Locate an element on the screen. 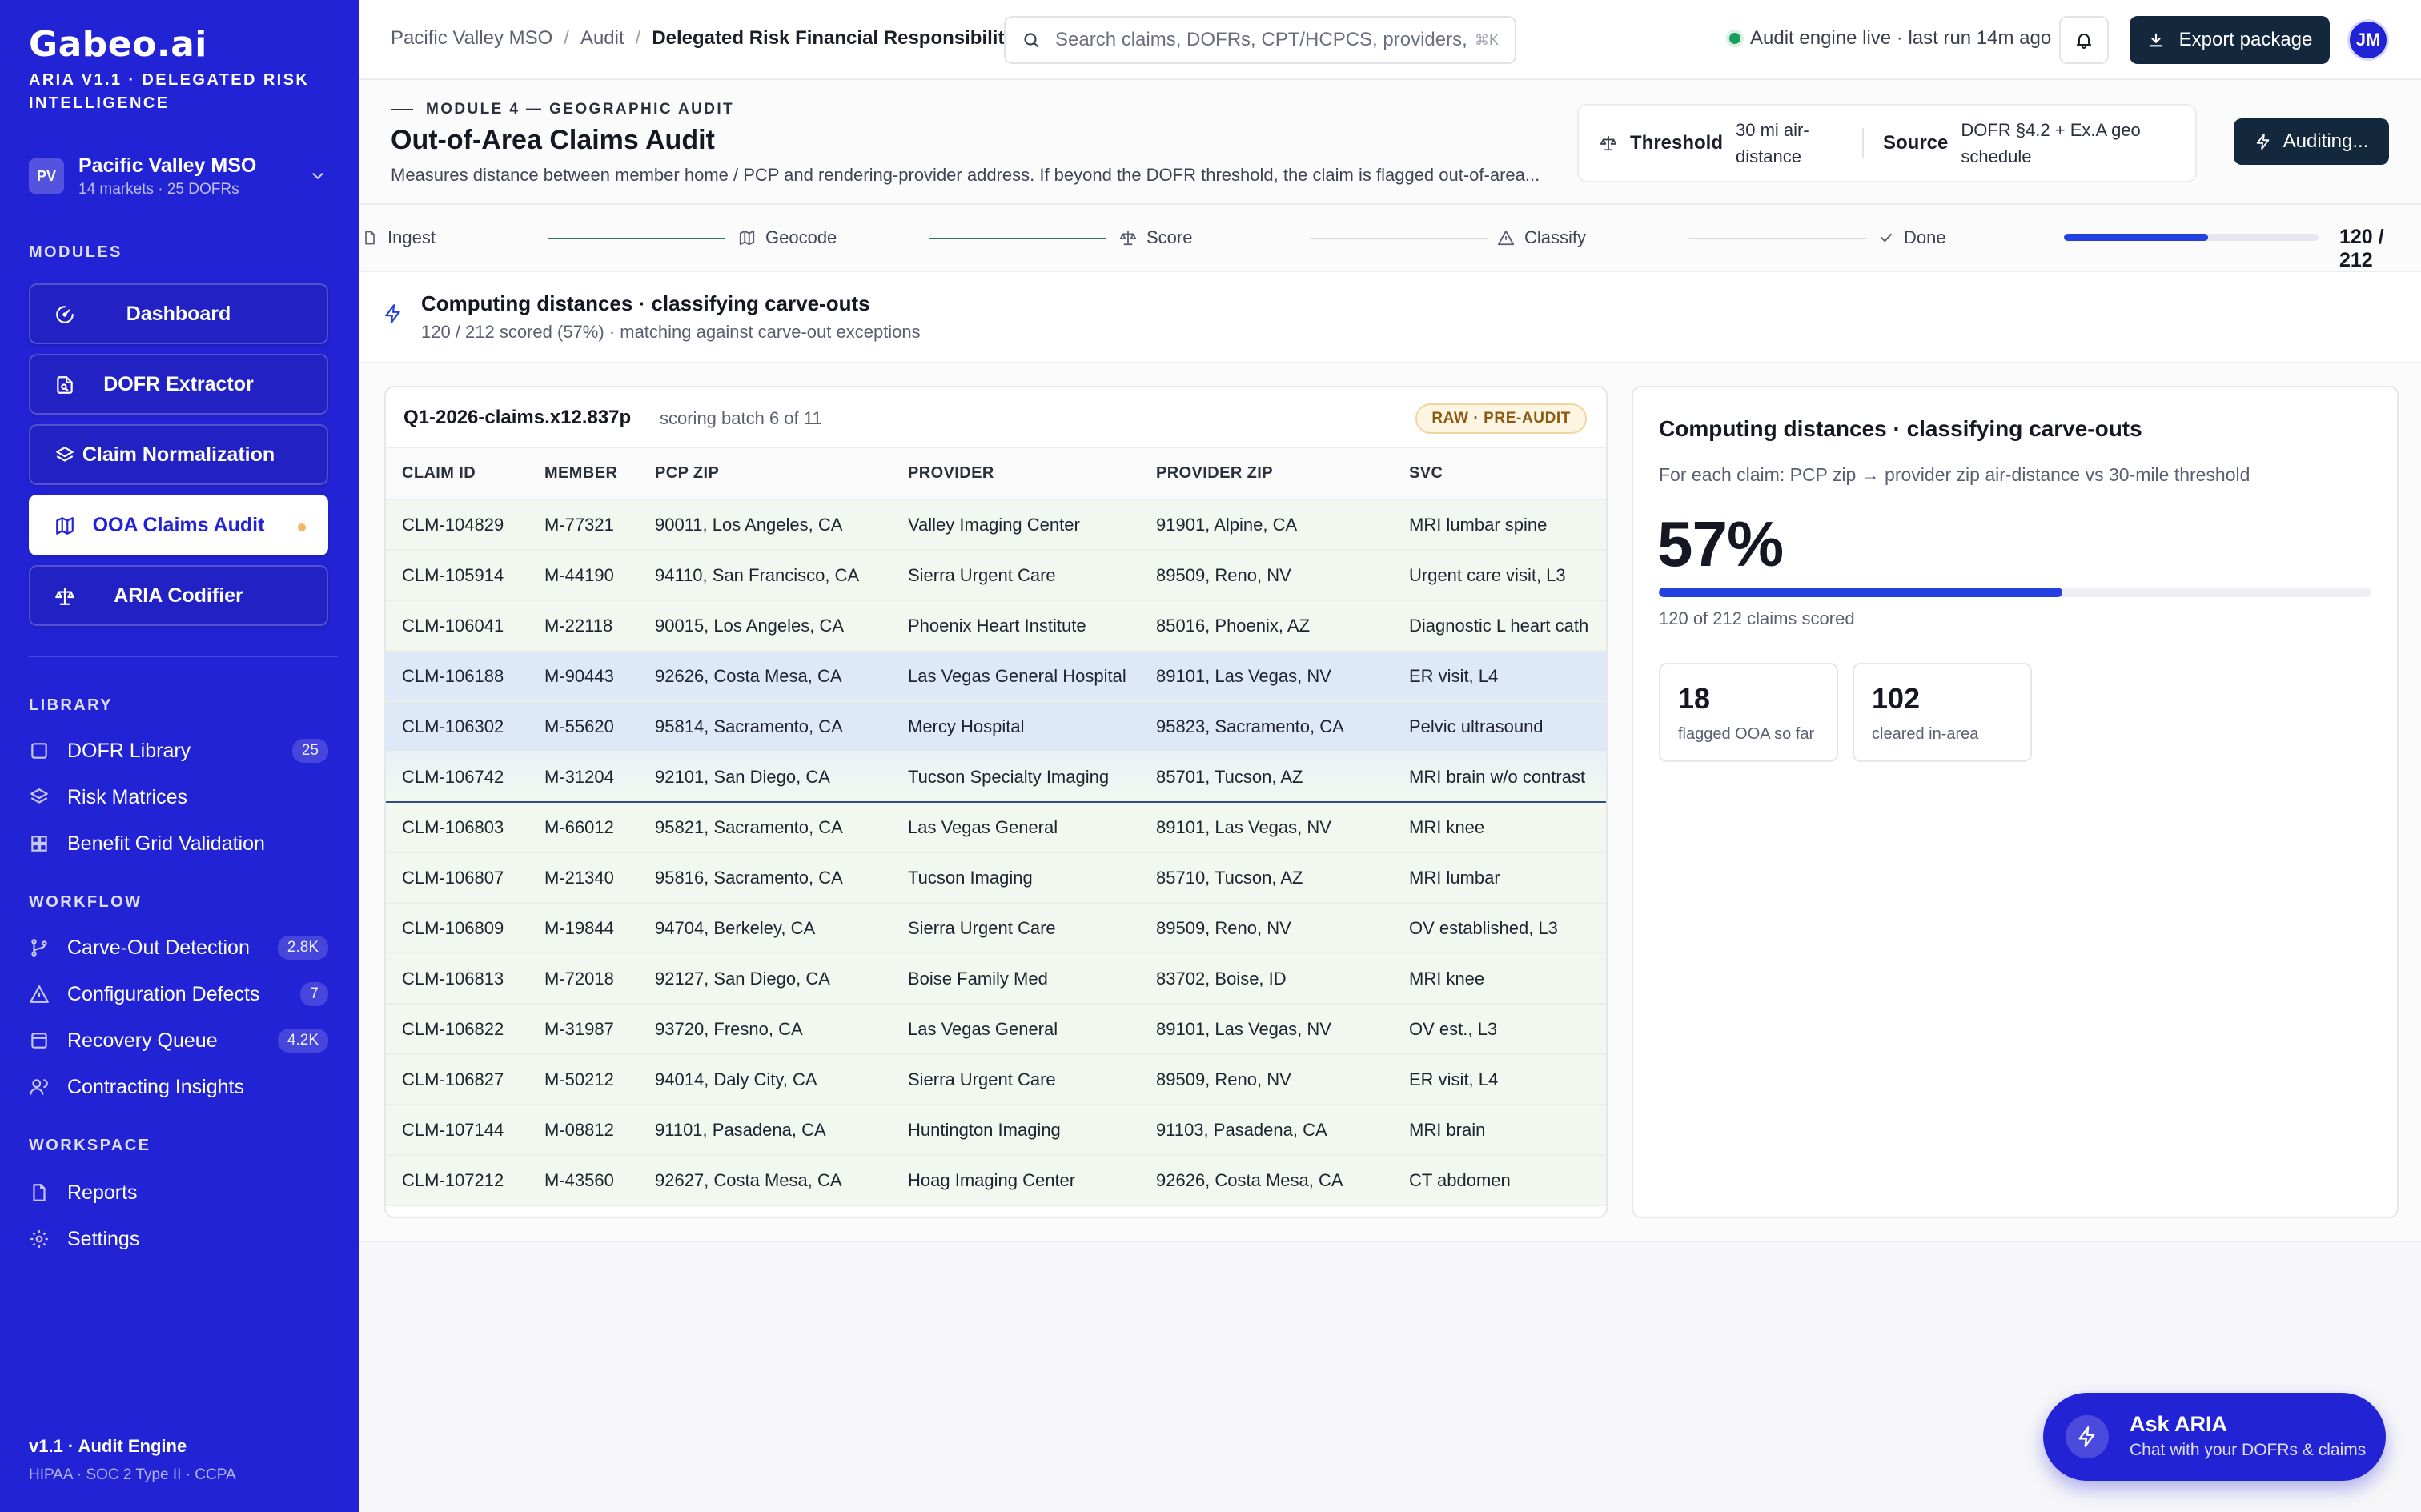 The image size is (2421, 1512). module-ooa-claims-audit-button: OOA Claims Audit is located at coordinates (179, 525).